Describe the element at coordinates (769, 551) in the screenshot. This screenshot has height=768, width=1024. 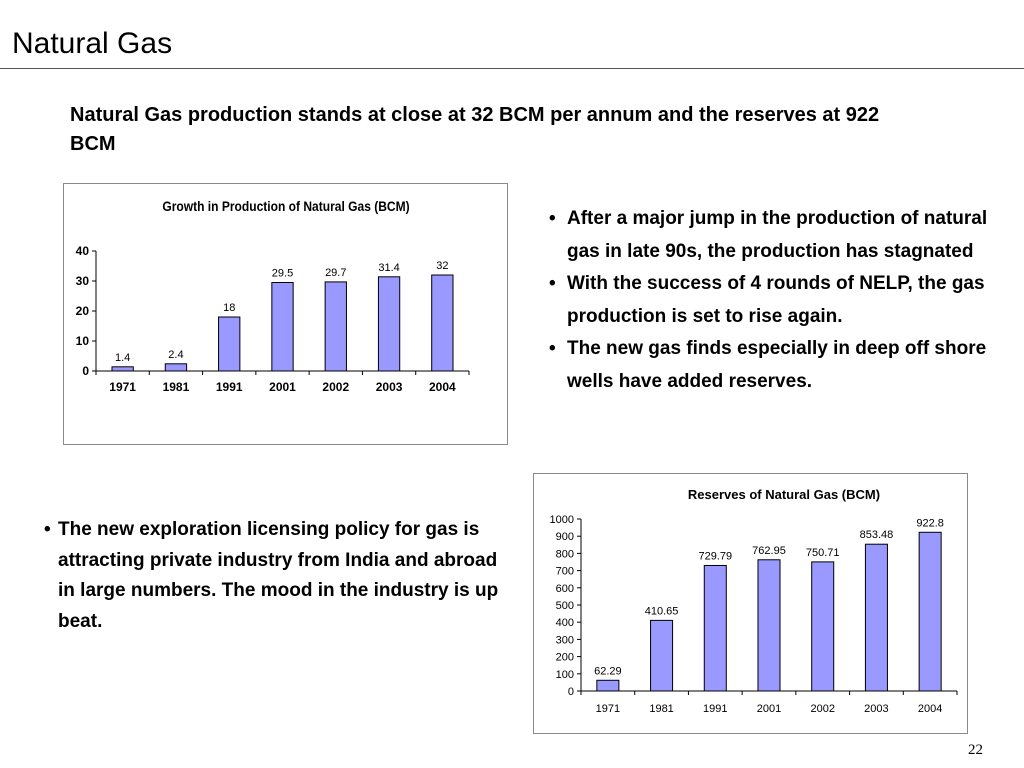
I see `data-label: 762.95` at that location.